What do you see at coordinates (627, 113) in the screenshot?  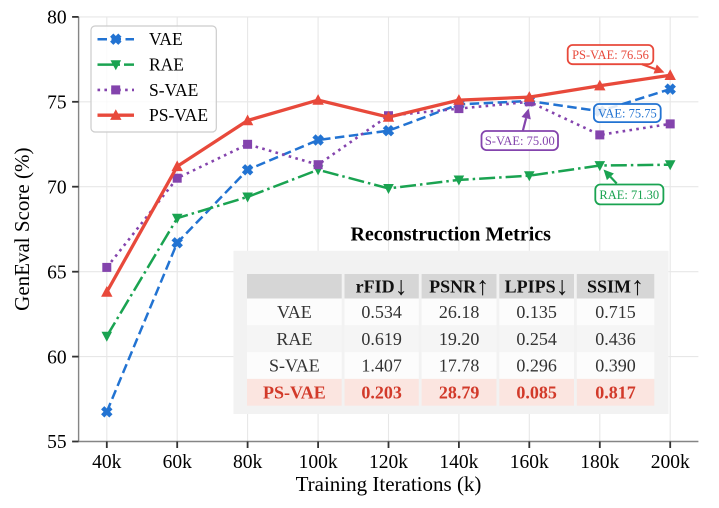 I see `svg-text: VAE: 75.75` at bounding box center [627, 113].